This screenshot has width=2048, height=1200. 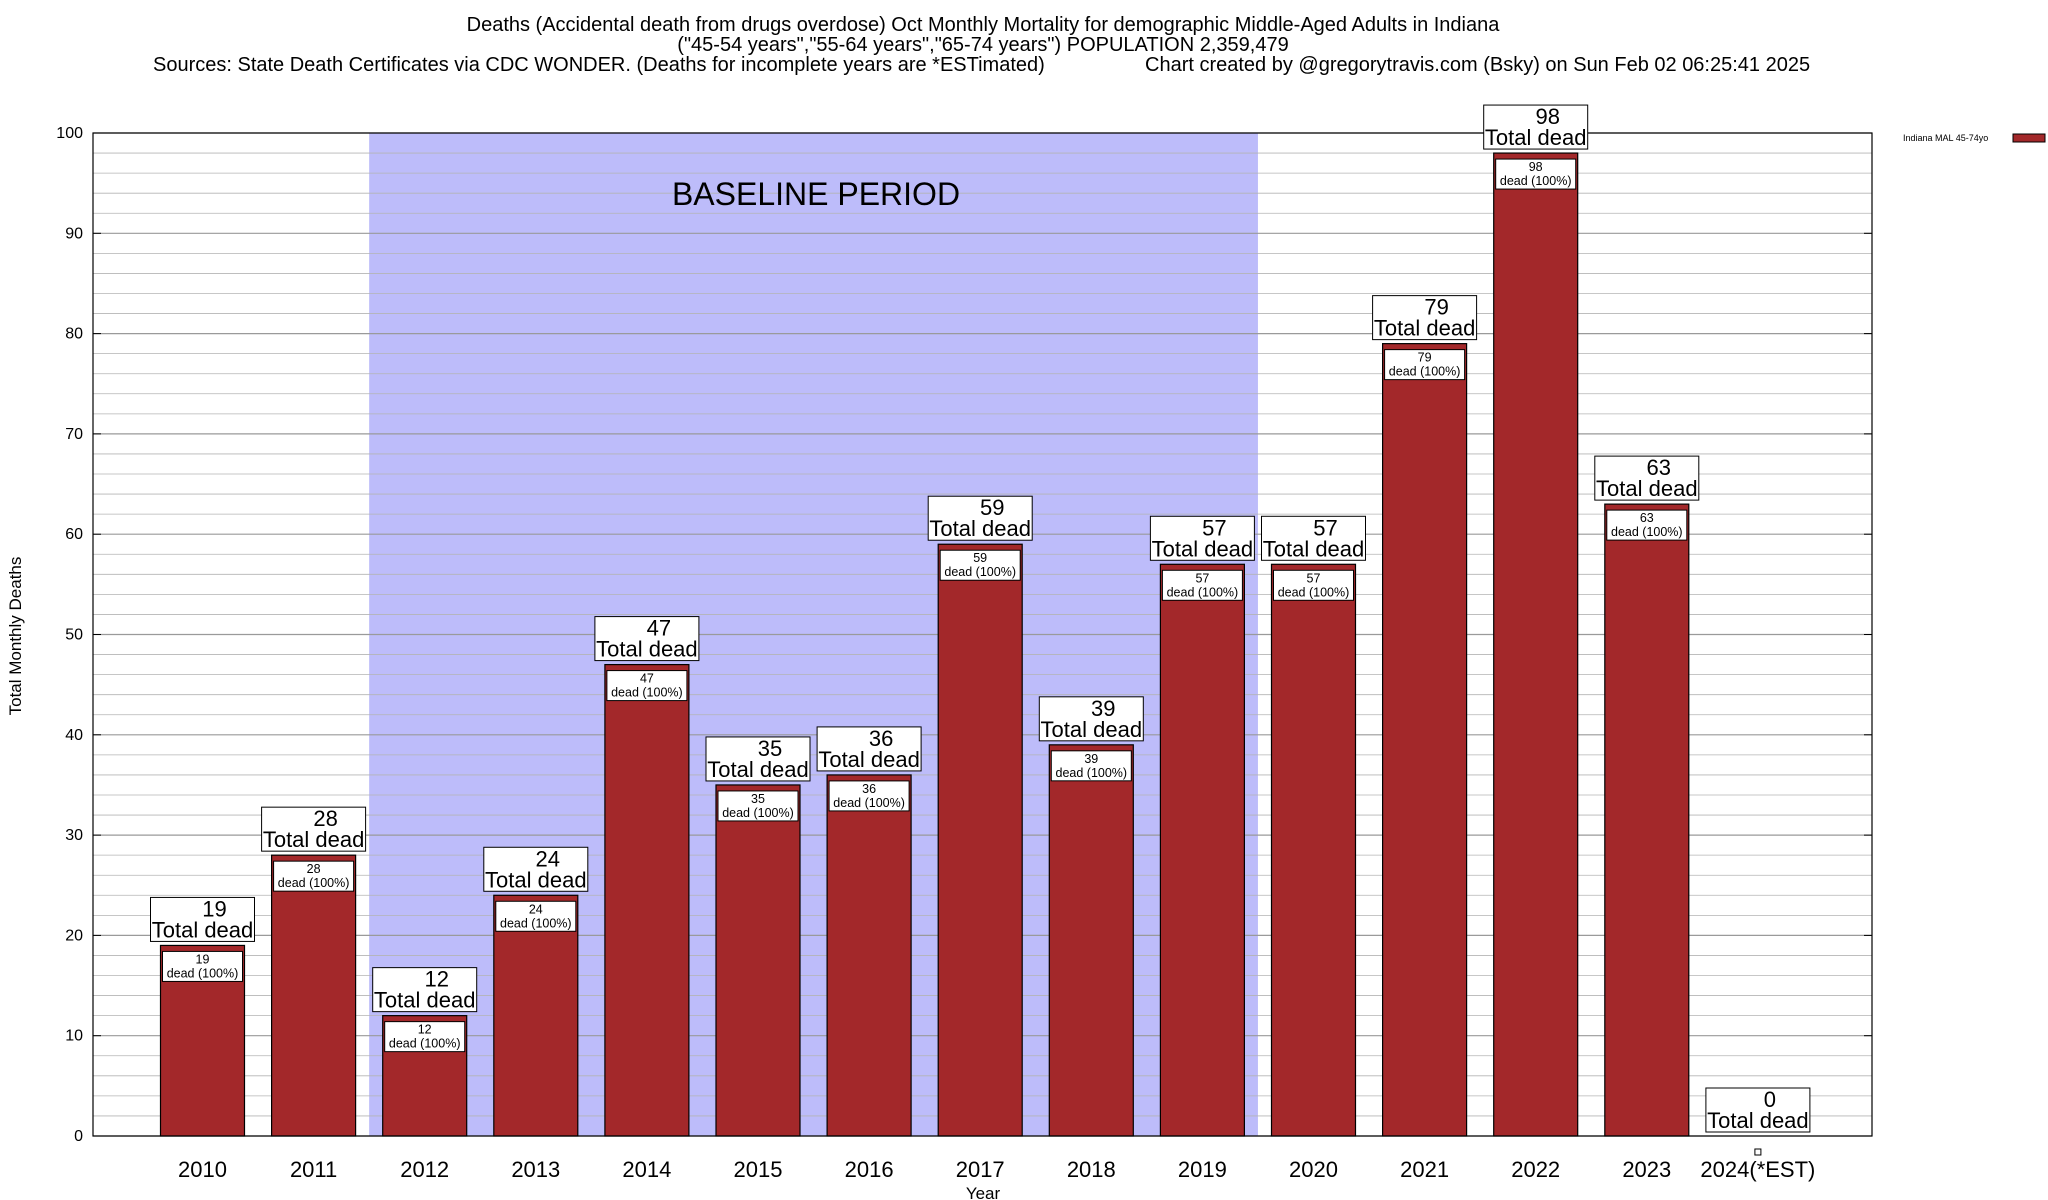 What do you see at coordinates (1757, 1169) in the screenshot?
I see `x-tick-label: 2024(*EST)` at bounding box center [1757, 1169].